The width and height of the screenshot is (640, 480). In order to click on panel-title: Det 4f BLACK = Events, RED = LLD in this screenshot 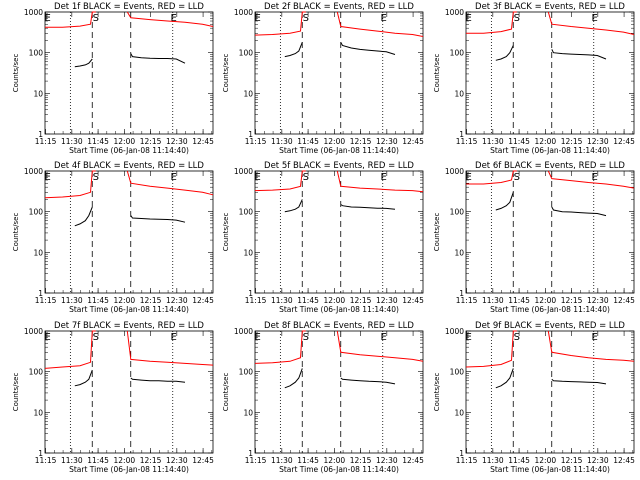, I will do `click(129, 166)`.